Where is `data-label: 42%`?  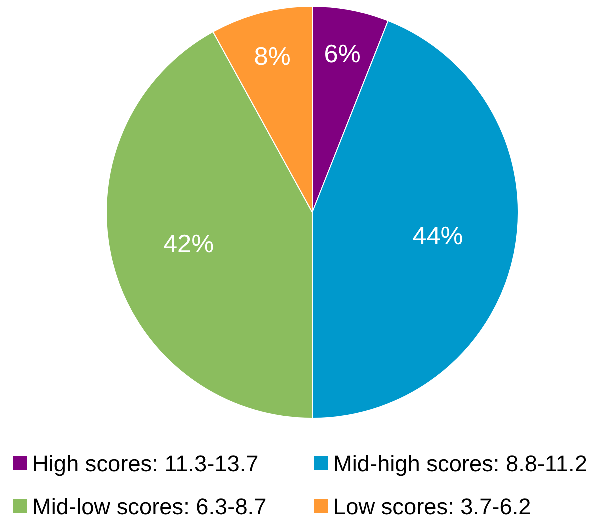 data-label: 42% is located at coordinates (188, 244).